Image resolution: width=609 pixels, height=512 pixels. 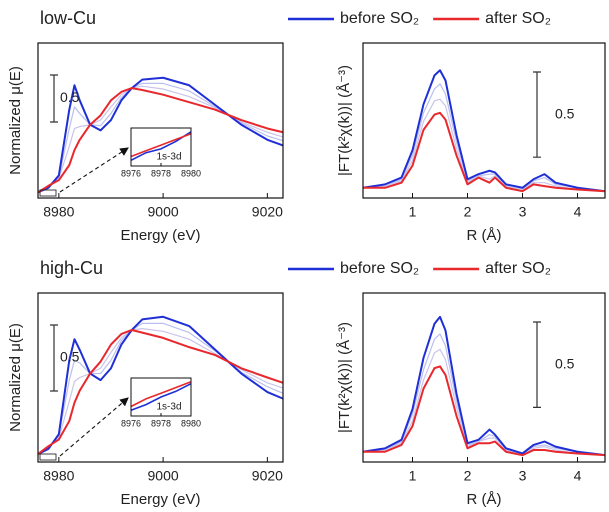 What do you see at coordinates (71, 268) in the screenshot?
I see `panel-title: high-Cu` at bounding box center [71, 268].